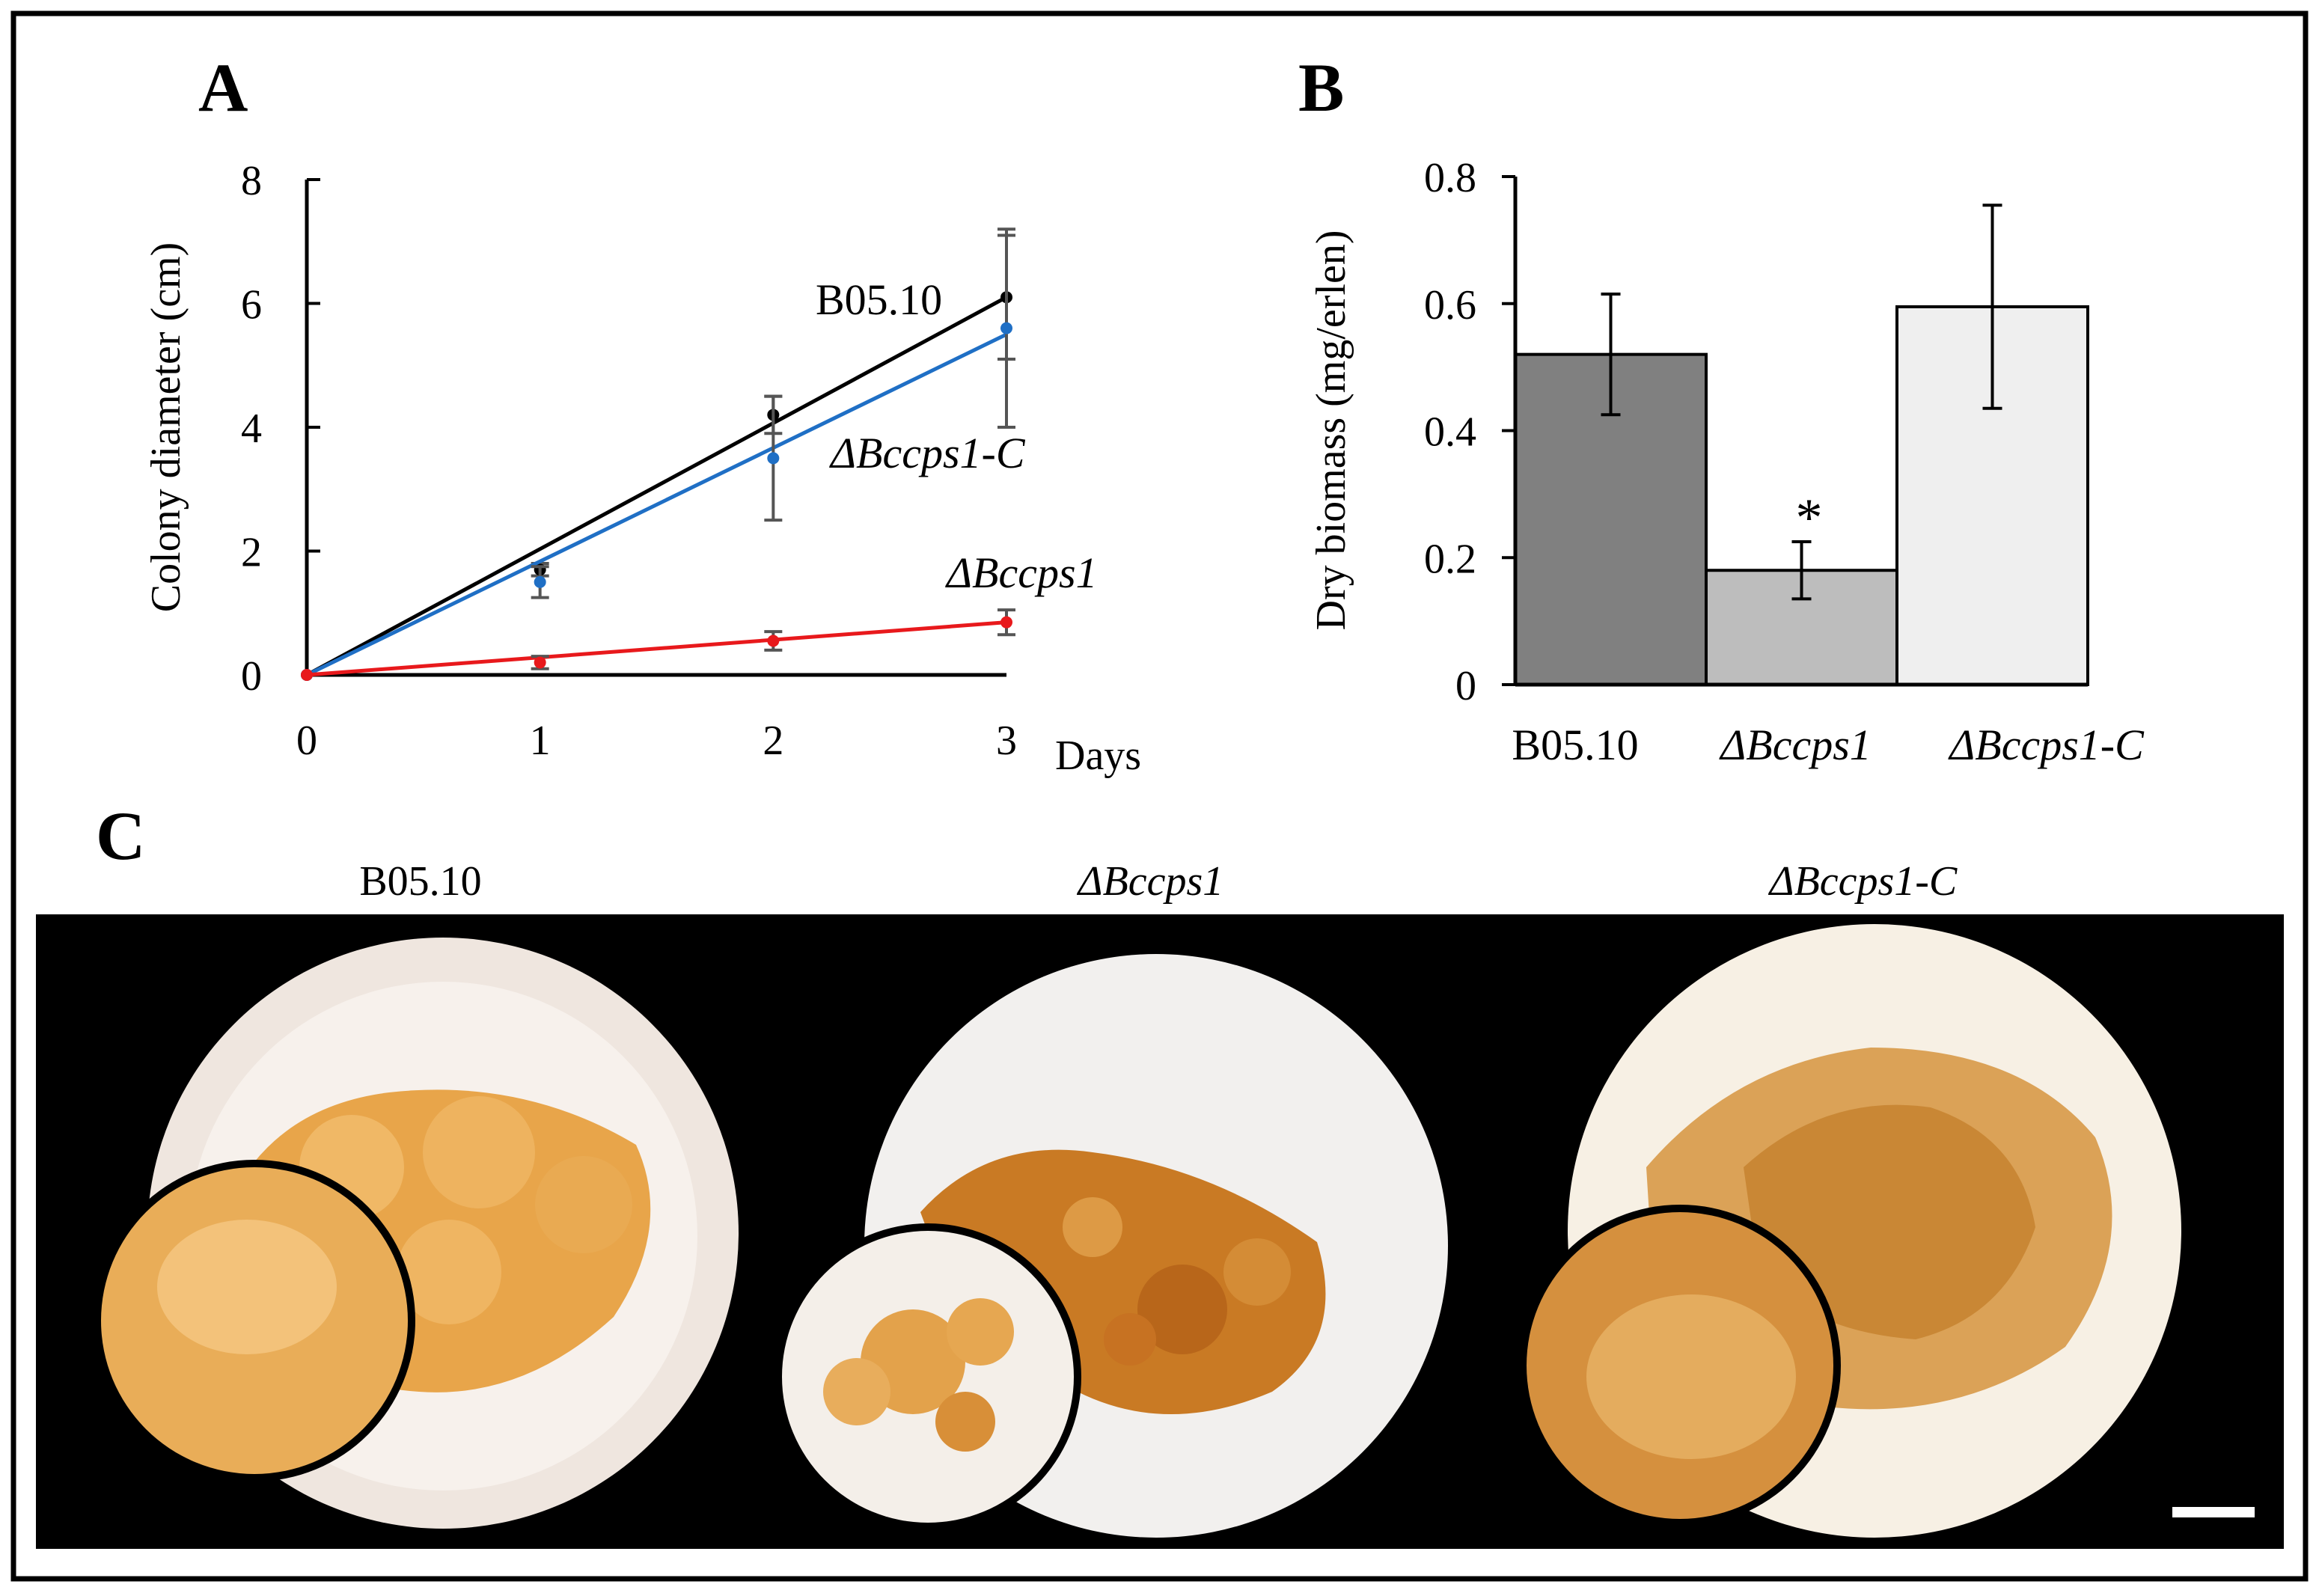 Image resolution: width=2319 pixels, height=1596 pixels. I want to click on panel-a-label: A, so click(223, 88).